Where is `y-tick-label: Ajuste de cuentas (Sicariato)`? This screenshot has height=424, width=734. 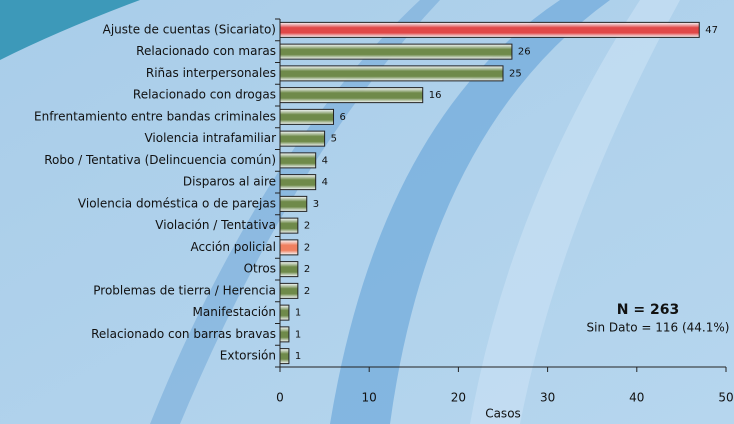 y-tick-label: Ajuste de cuentas (Sicariato) is located at coordinates (189, 29).